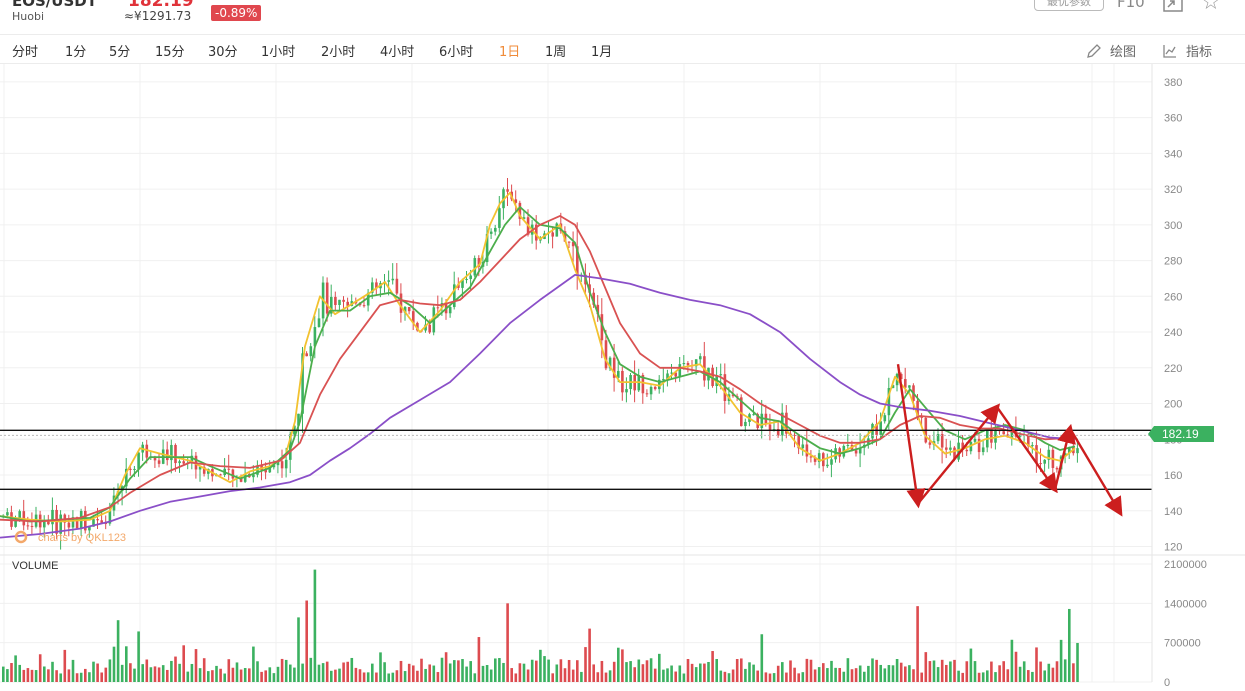 The width and height of the screenshot is (1245, 691). What do you see at coordinates (1211, 7) in the screenshot?
I see `favorite-star-icon: ☆` at bounding box center [1211, 7].